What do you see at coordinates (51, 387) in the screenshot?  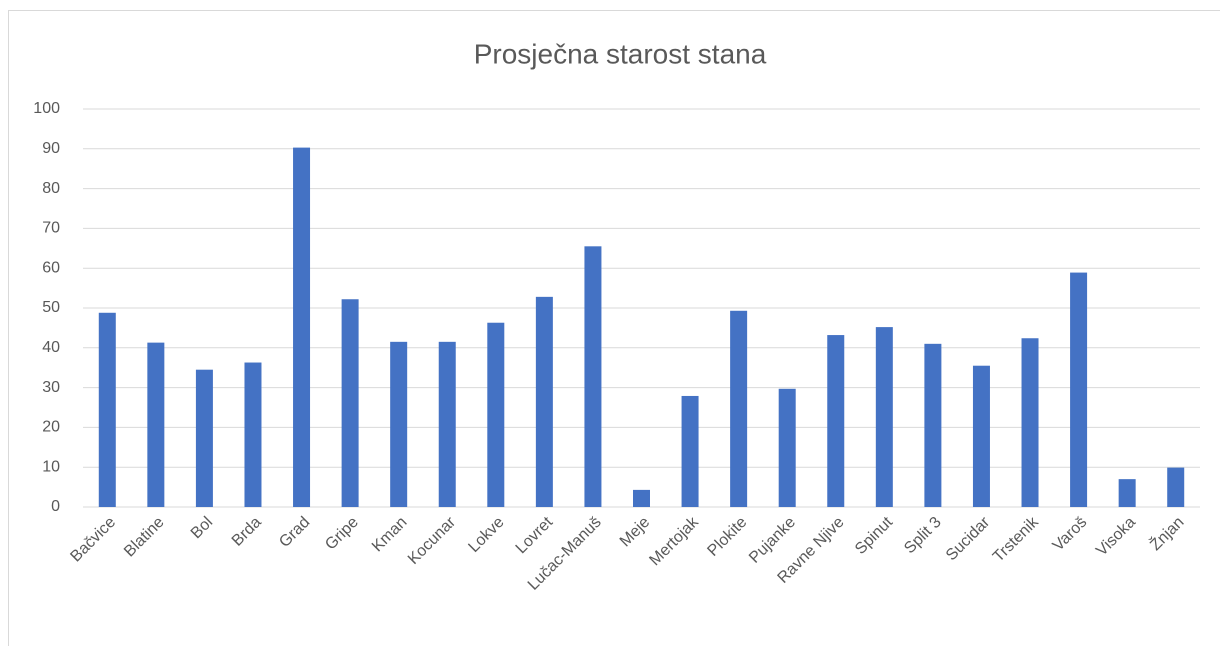 I see `y-tick-label: 30` at bounding box center [51, 387].